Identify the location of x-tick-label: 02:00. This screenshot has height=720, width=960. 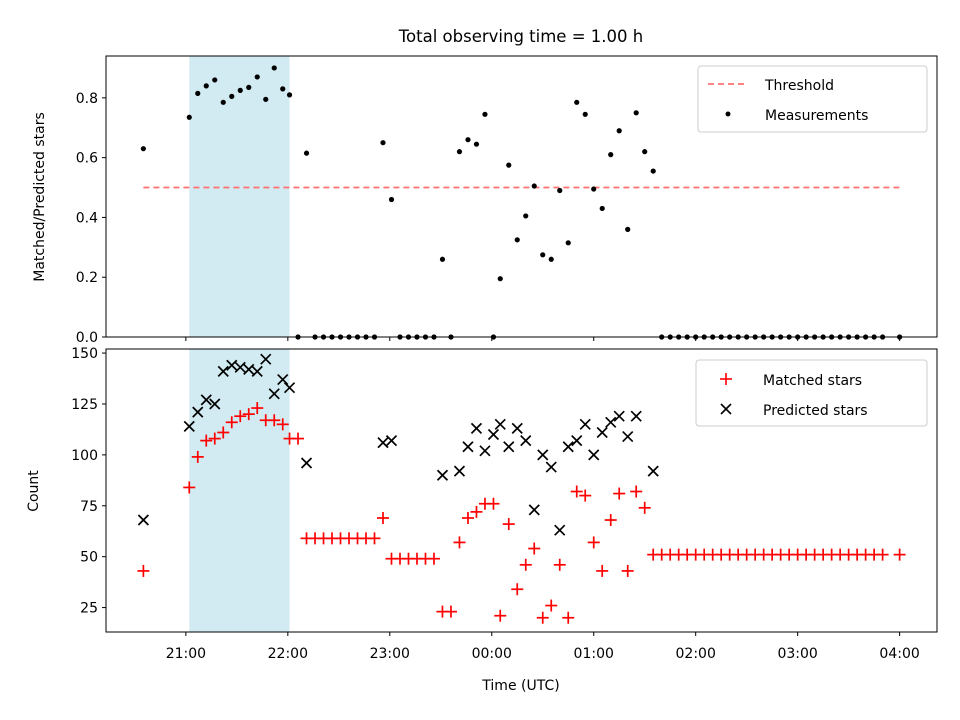
(696, 654).